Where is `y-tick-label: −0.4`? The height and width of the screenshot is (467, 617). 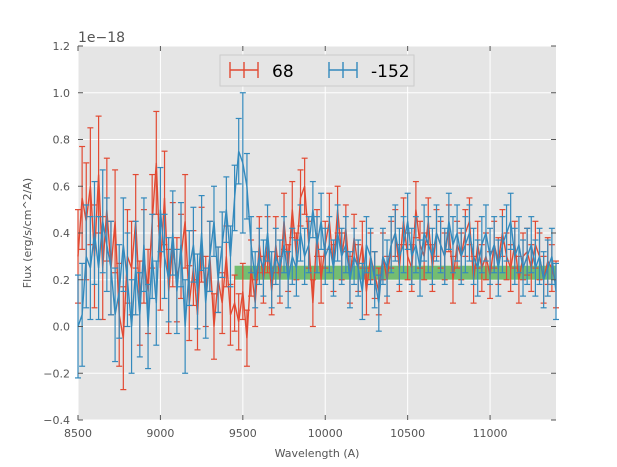 y-tick-label: −0.4 is located at coordinates (56, 420).